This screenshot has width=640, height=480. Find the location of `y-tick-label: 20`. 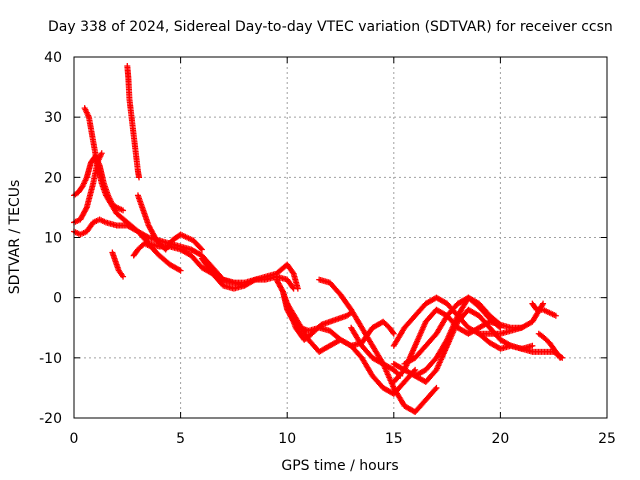

y-tick-label: 20 is located at coordinates (53, 178).